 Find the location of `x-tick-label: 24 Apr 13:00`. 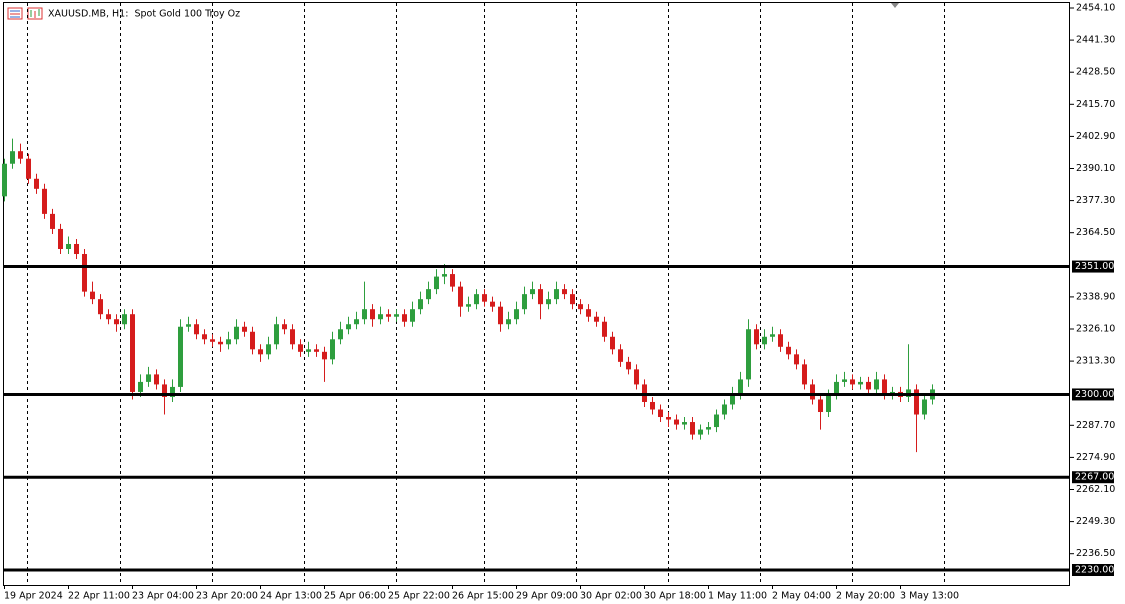

x-tick-label: 24 Apr 13:00 is located at coordinates (291, 596).